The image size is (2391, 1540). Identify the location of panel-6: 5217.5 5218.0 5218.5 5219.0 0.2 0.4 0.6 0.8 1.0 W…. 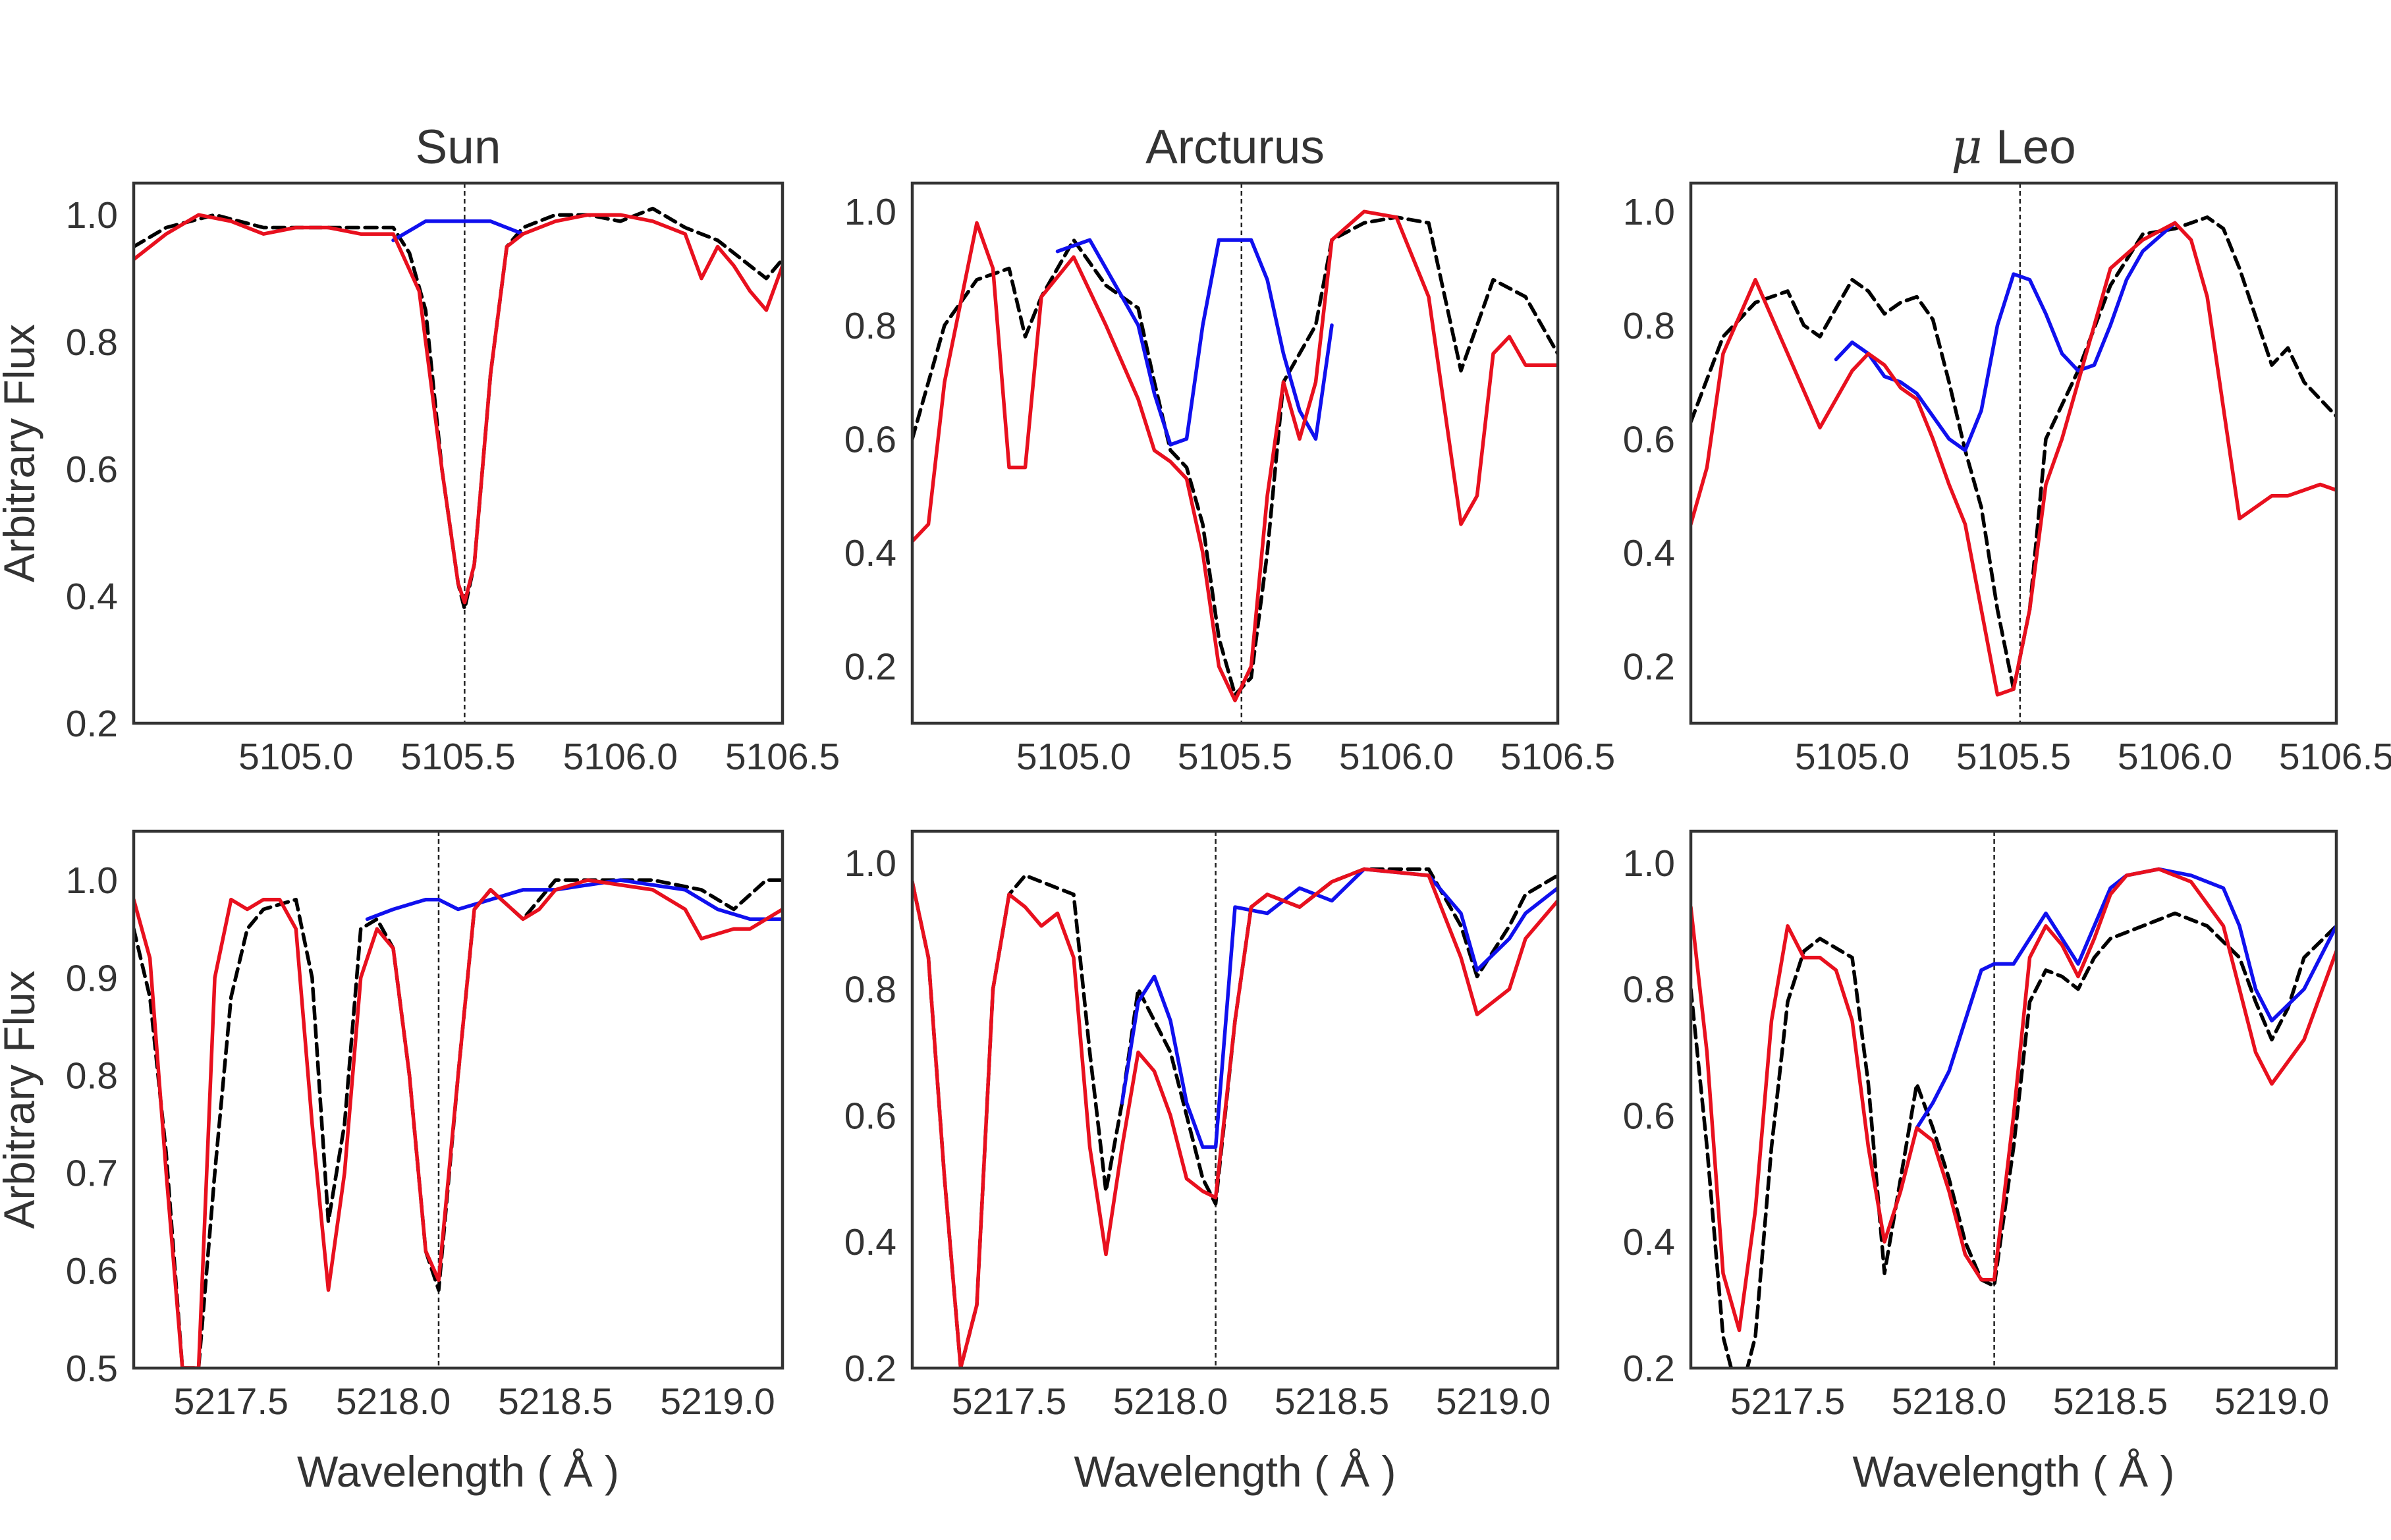
(1980, 1162).